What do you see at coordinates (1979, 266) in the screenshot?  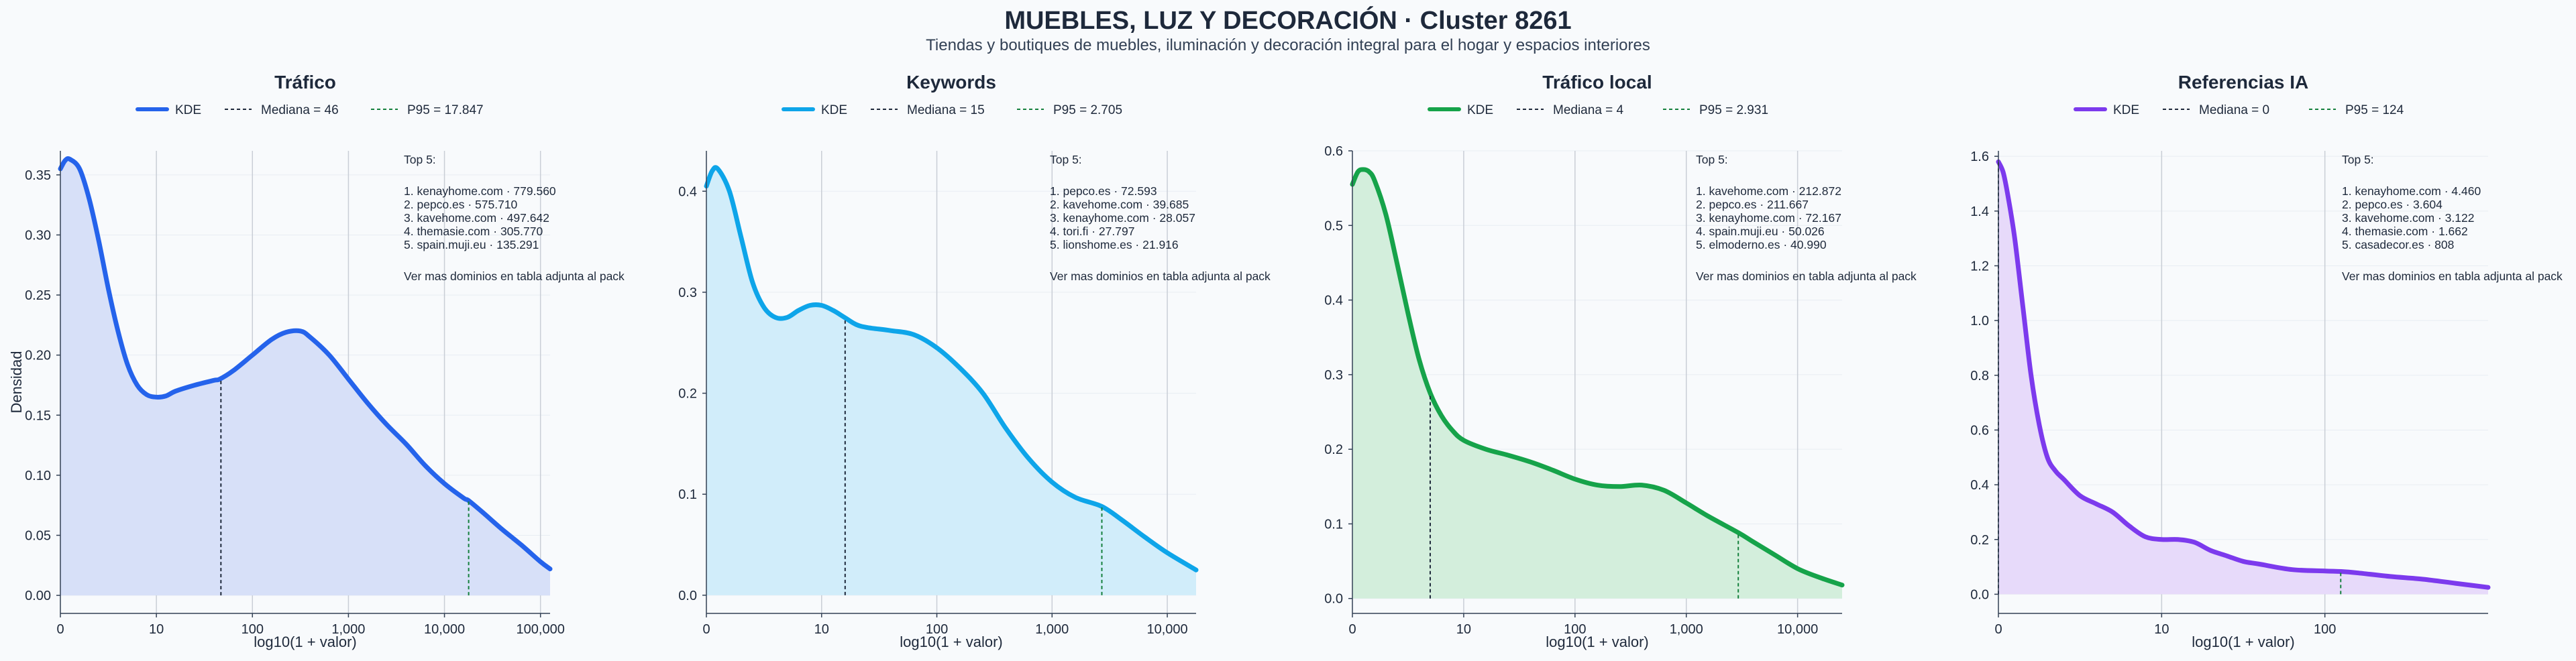 I see `y-tick-label: 1.2` at bounding box center [1979, 266].